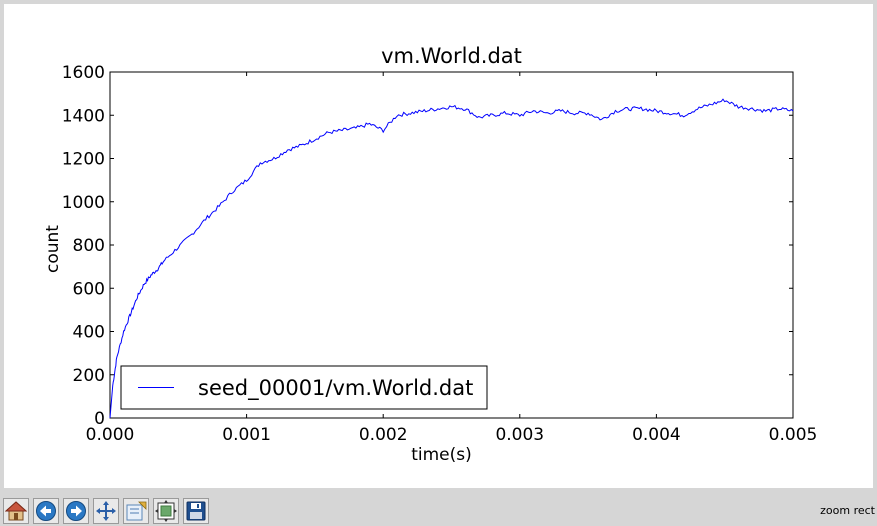  What do you see at coordinates (441, 455) in the screenshot?
I see `x-axis-label: time(s)` at bounding box center [441, 455].